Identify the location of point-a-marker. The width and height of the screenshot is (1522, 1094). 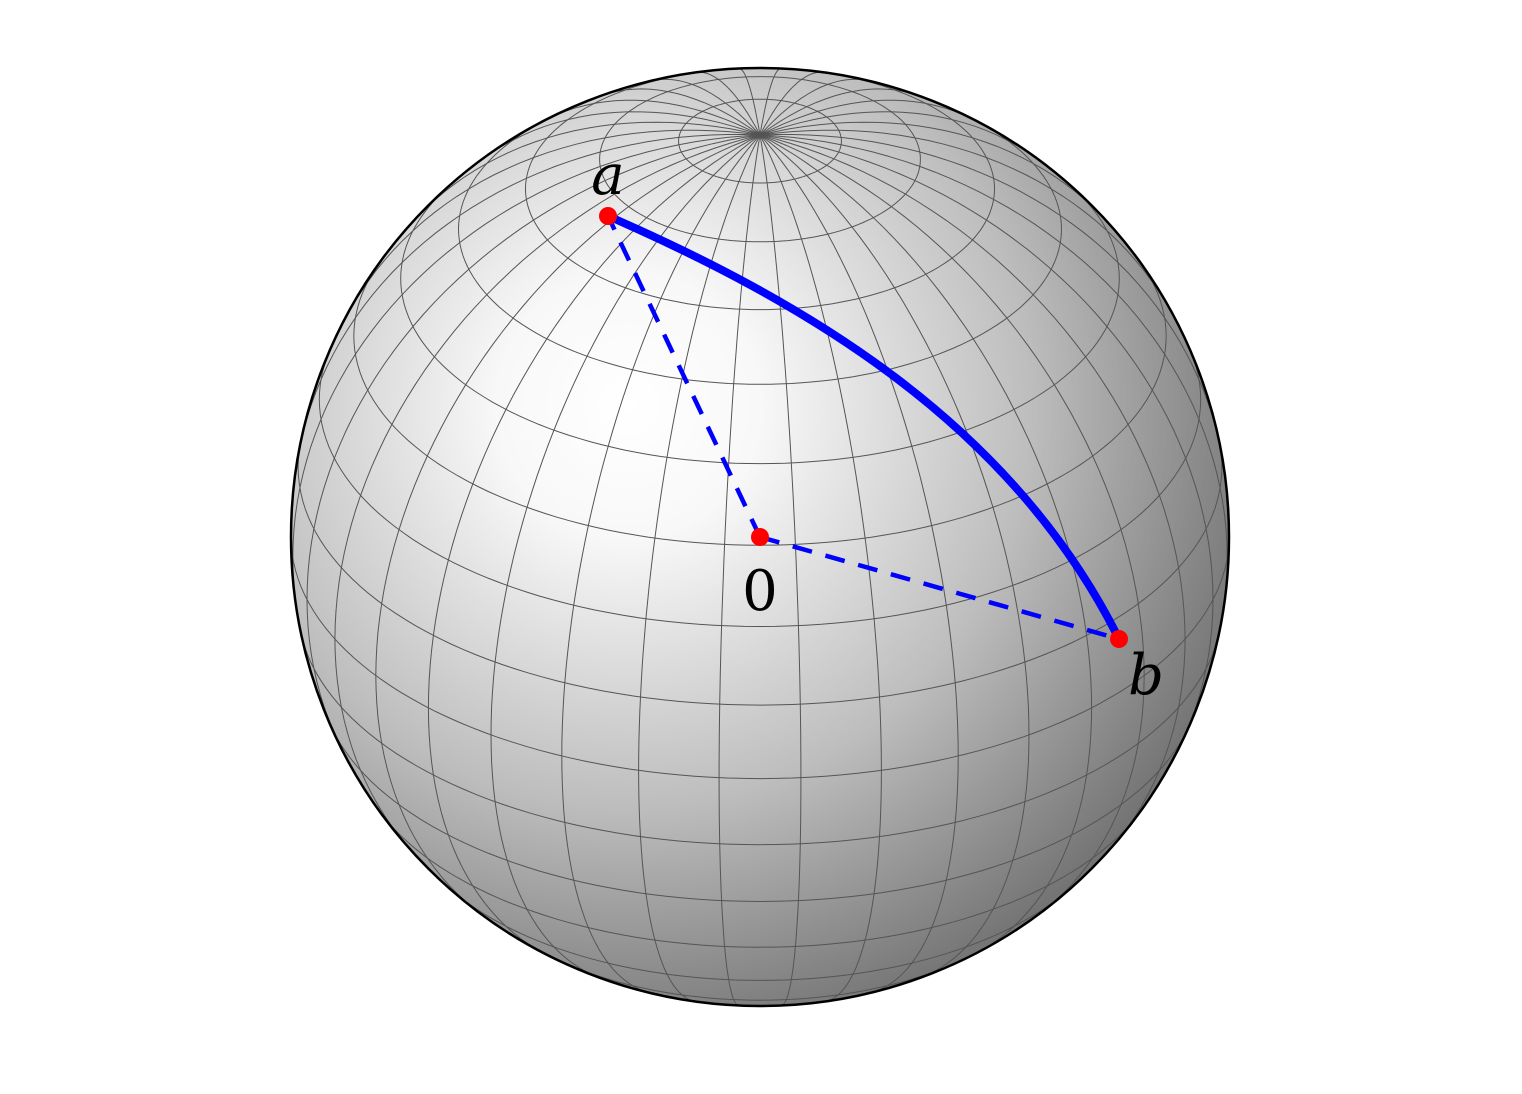
(608, 216).